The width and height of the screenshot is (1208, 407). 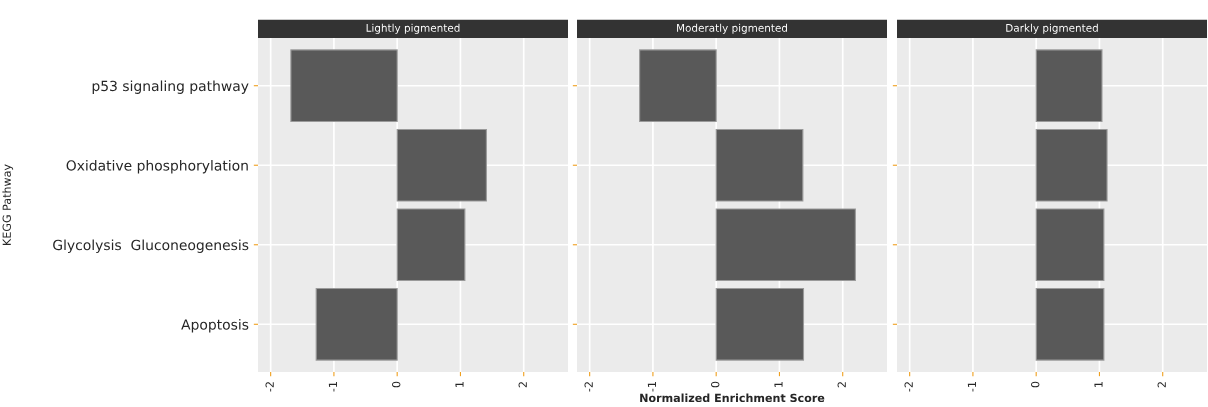 What do you see at coordinates (732, 398) in the screenshot?
I see `x-axis-title: Normalized Enrichment Score` at bounding box center [732, 398].